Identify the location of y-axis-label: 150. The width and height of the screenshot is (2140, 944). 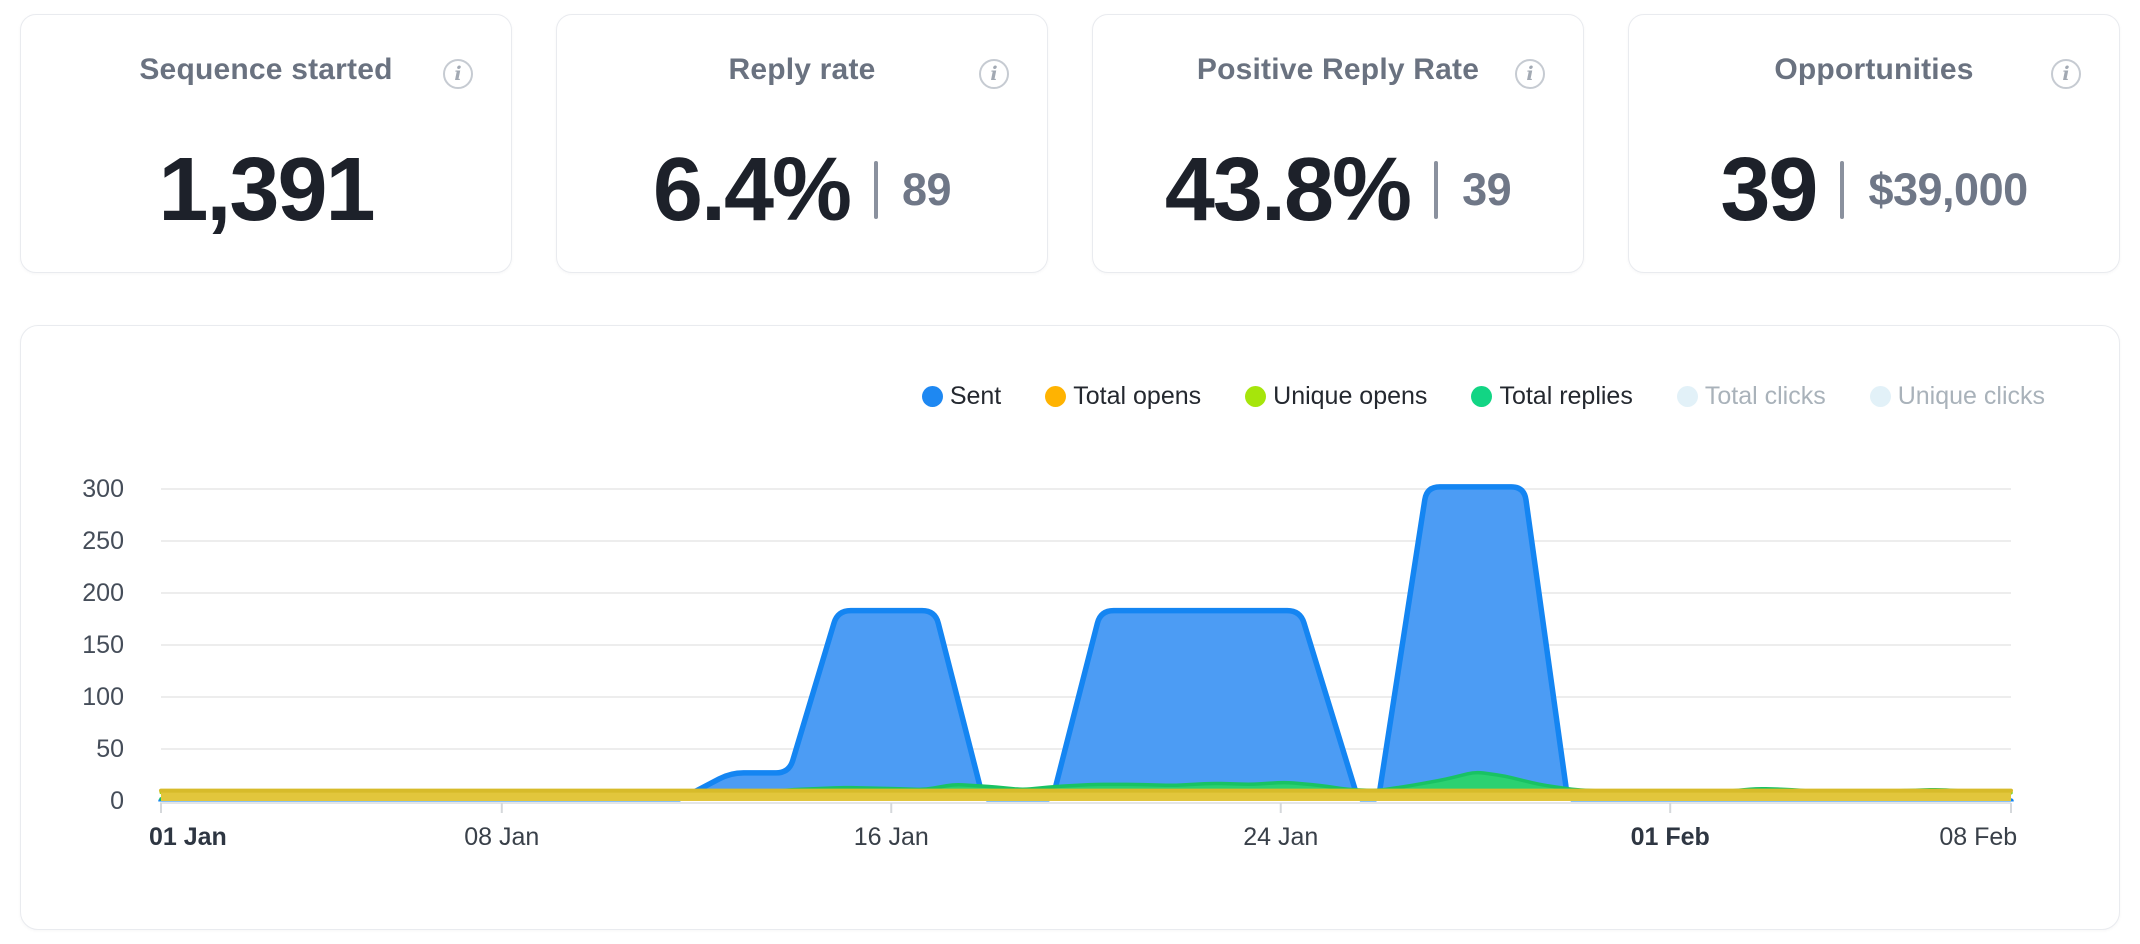
(103, 645).